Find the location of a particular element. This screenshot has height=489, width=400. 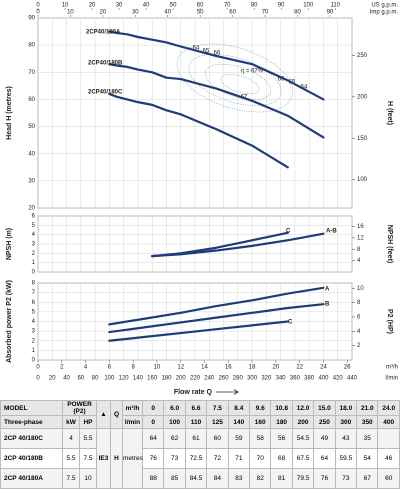

cell: 56 is located at coordinates (281, 438).